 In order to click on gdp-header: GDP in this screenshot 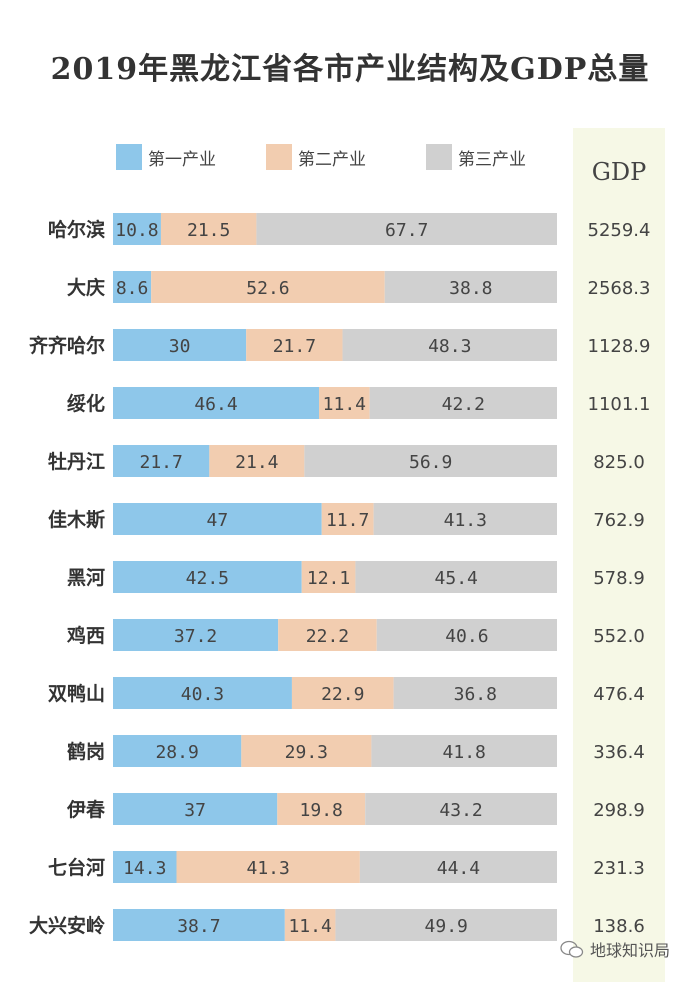, I will do `click(619, 172)`.